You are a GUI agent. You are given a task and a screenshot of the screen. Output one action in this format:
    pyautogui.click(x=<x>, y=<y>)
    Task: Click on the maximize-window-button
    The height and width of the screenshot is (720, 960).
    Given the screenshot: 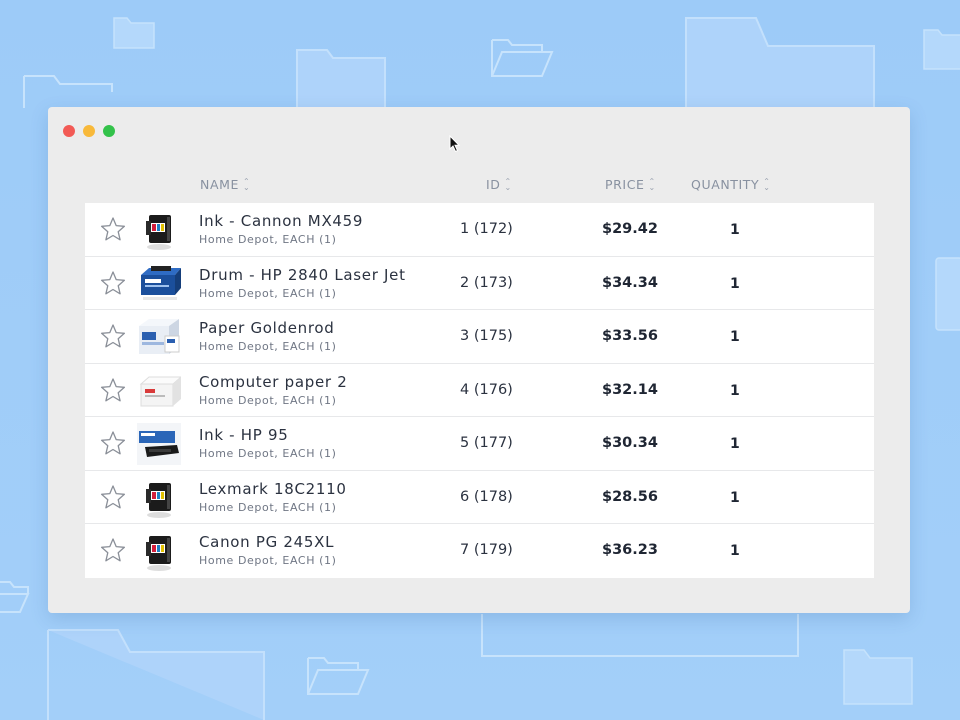 What is the action you would take?
    pyautogui.click(x=109, y=131)
    